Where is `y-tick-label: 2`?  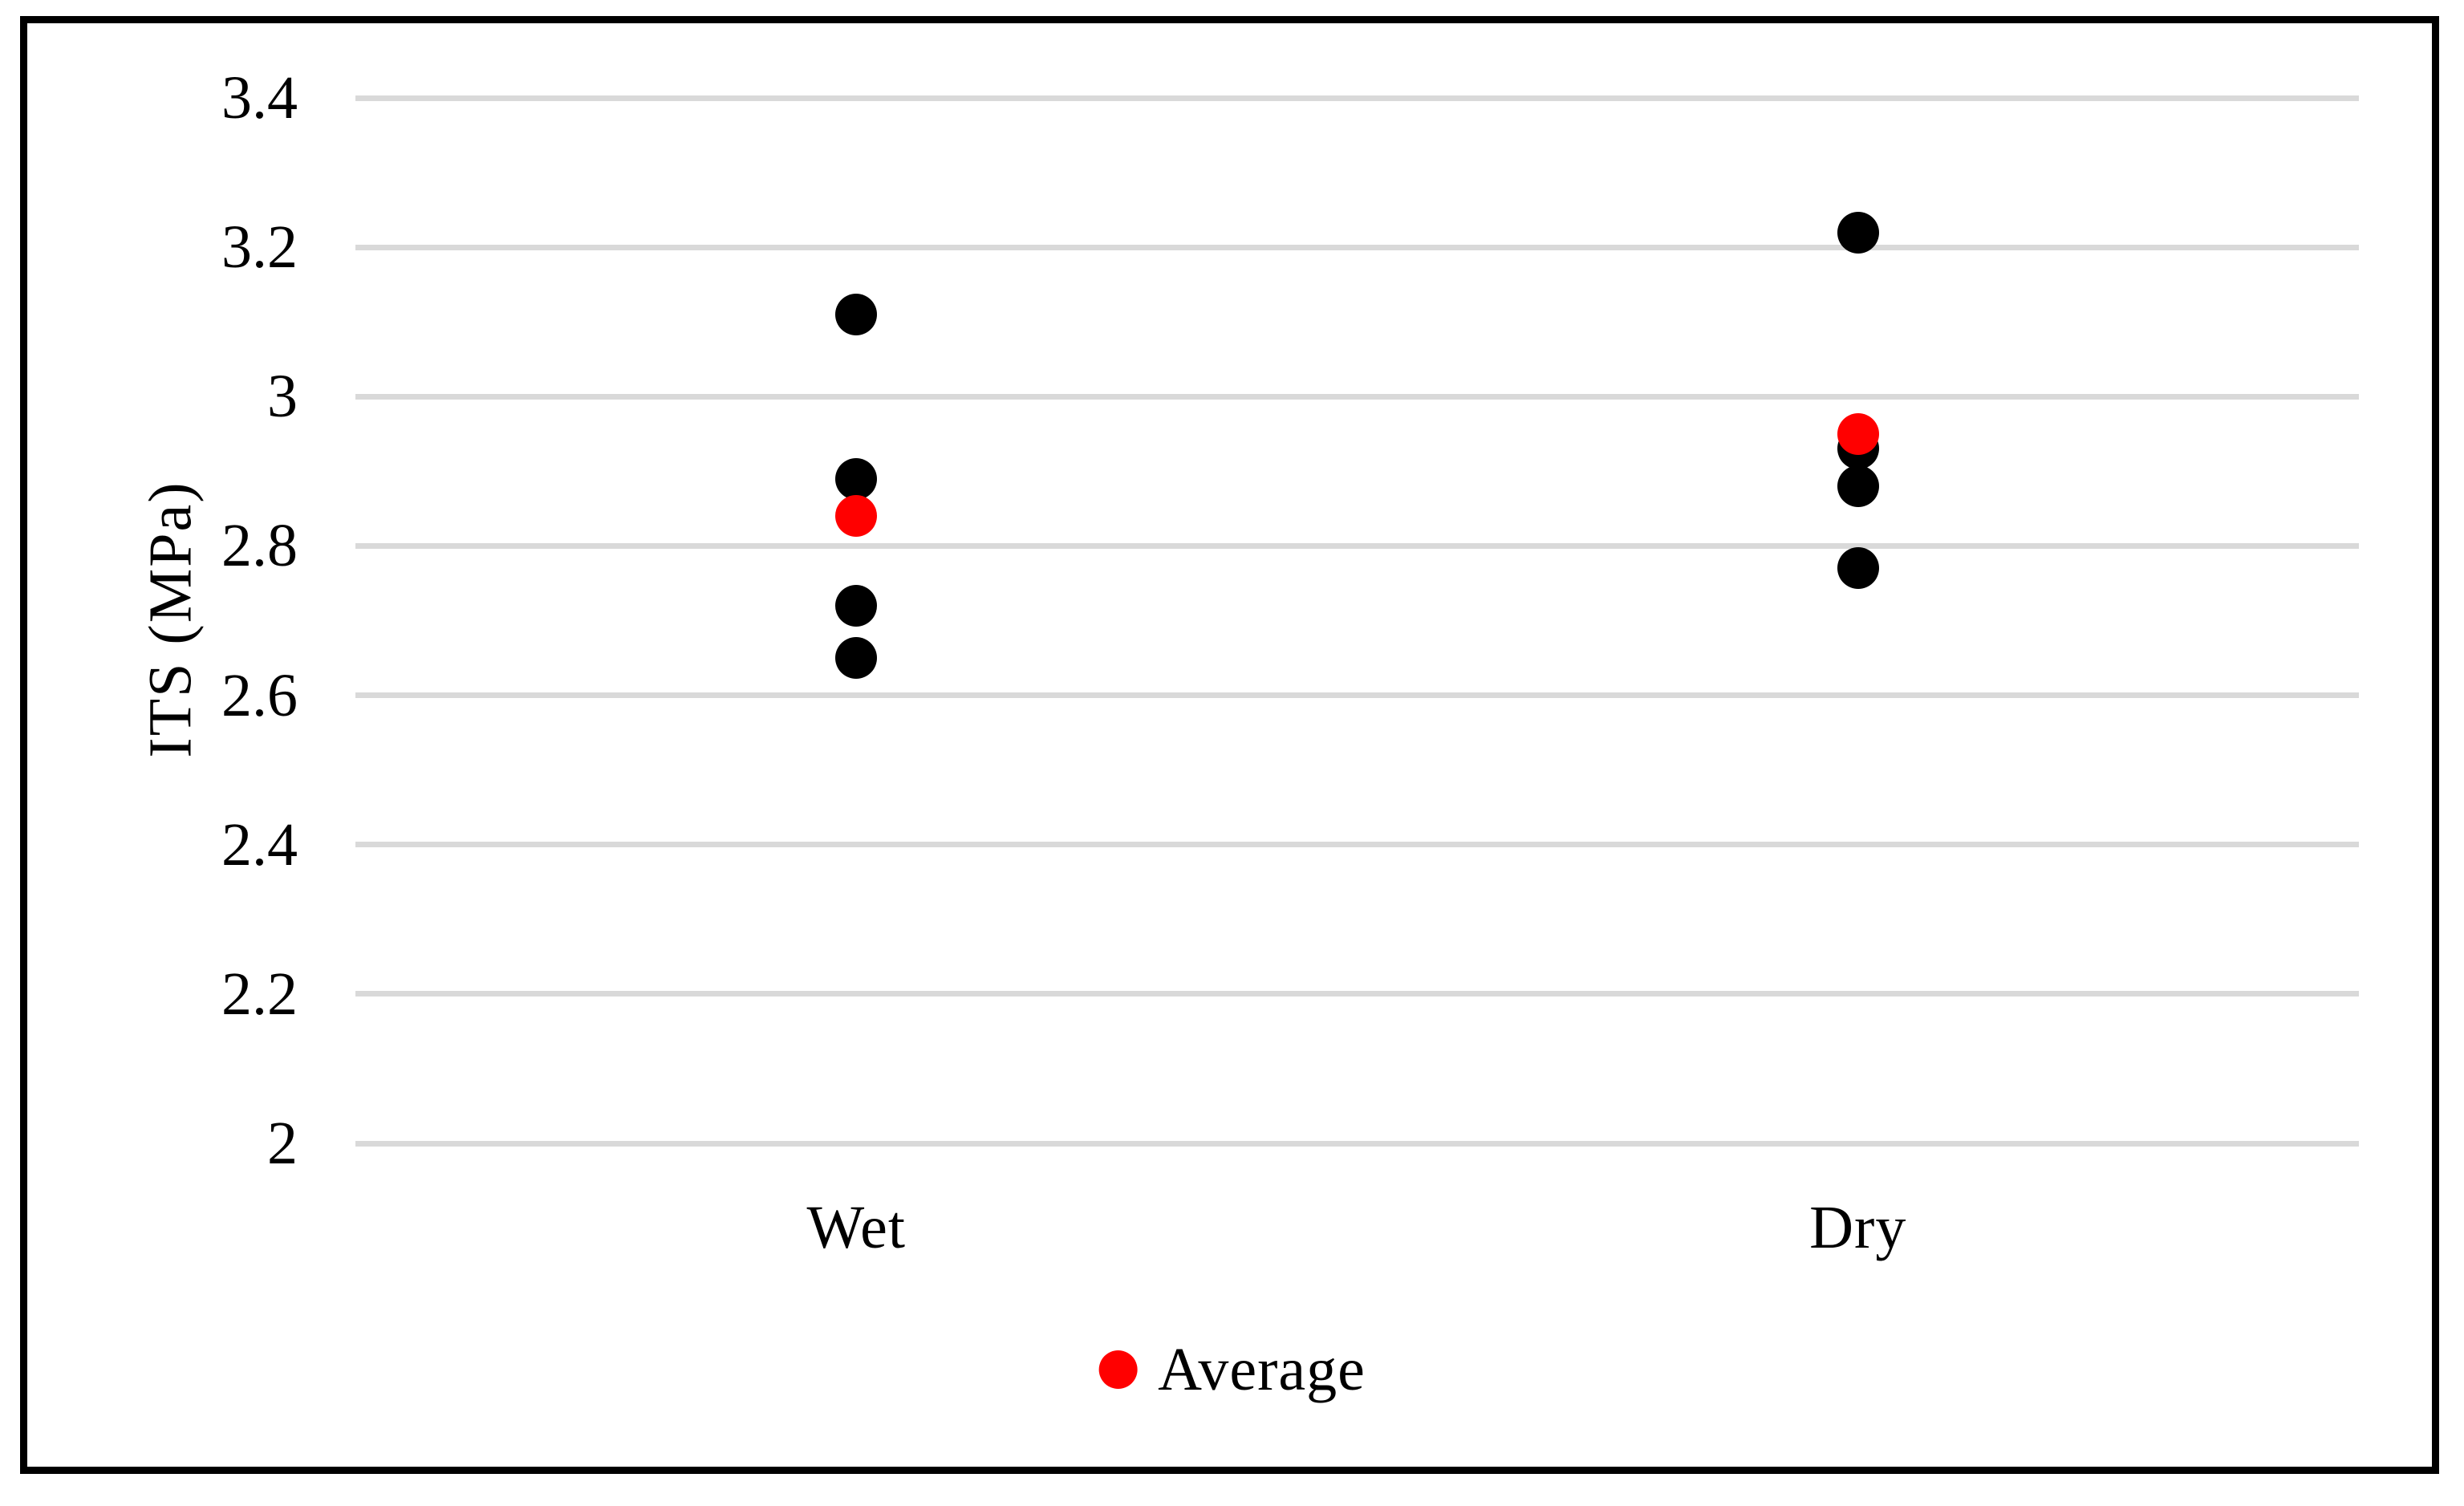
y-tick-label: 2 is located at coordinates (282, 1143).